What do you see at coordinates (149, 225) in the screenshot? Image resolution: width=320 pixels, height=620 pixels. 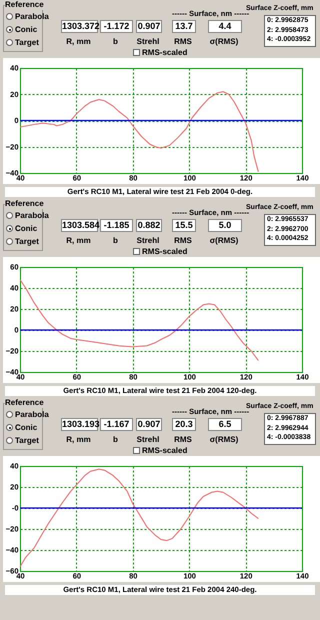 I see `text: 0.882` at bounding box center [149, 225].